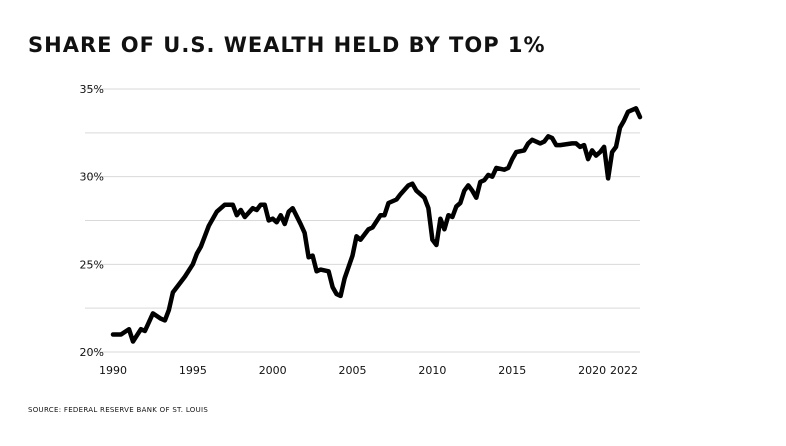 This screenshot has width=786, height=446. Describe the element at coordinates (287, 45) in the screenshot. I see `chart-title: SHARE OF U.S. WEALTH HELD BY TOP 1%` at that location.